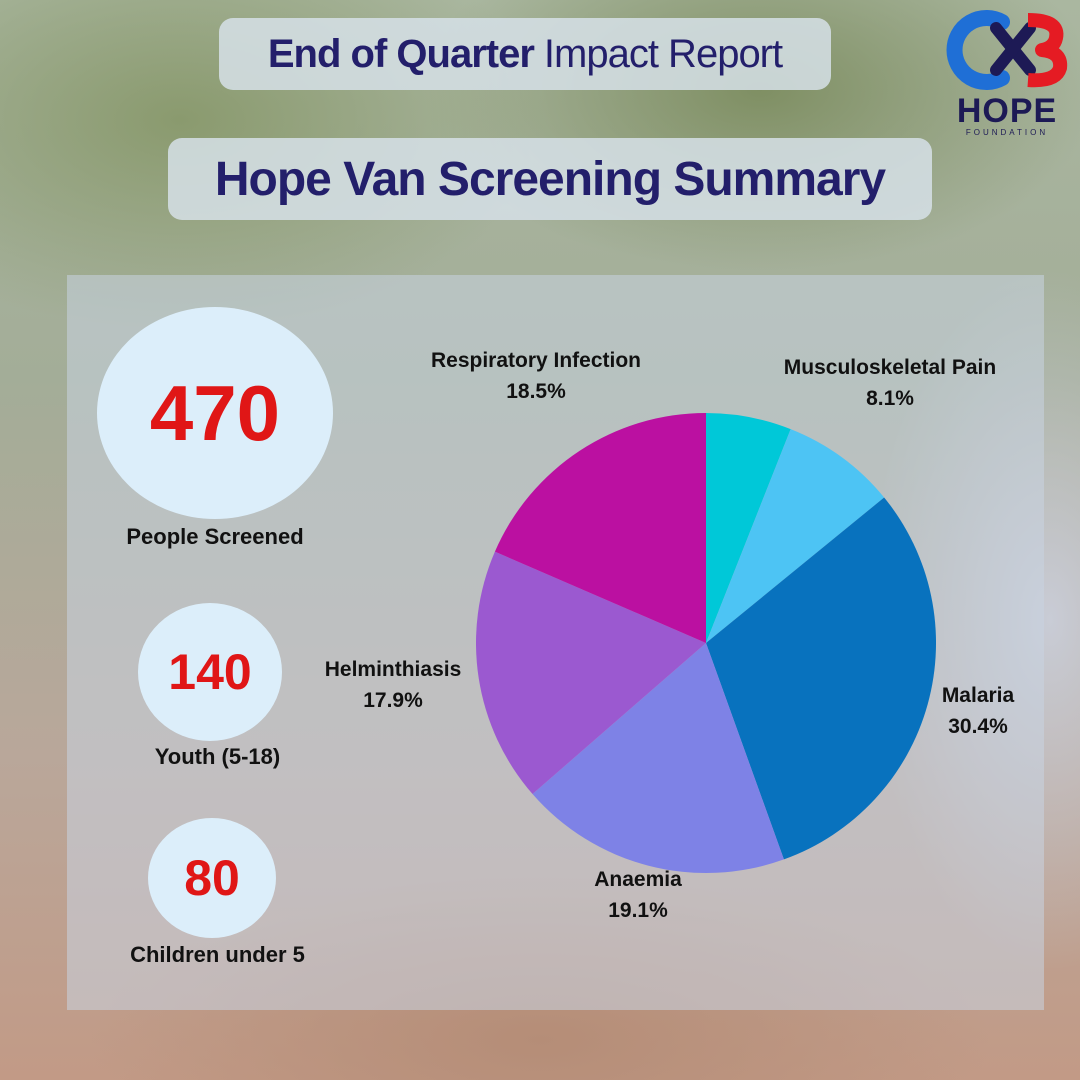 This screenshot has height=1080, width=1080. Describe the element at coordinates (748, 528) in the screenshot. I see `pie-slice-other` at that location.